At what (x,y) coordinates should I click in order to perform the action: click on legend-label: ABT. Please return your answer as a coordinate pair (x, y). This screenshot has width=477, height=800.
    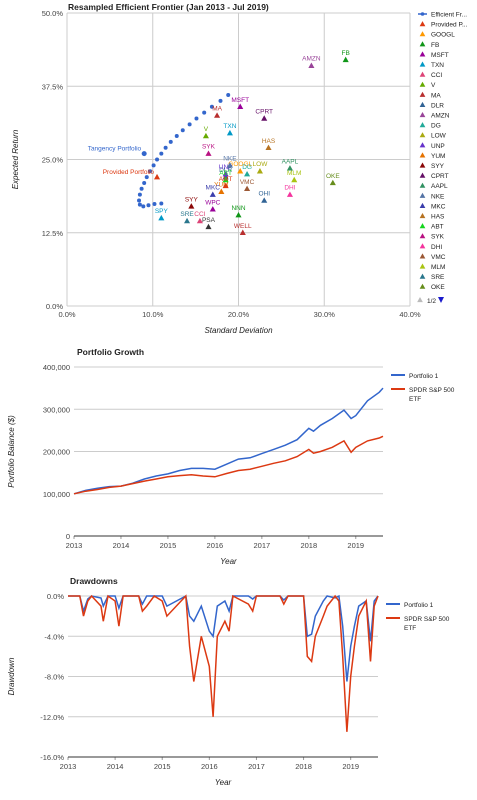
    Looking at the image, I should click on (437, 227).